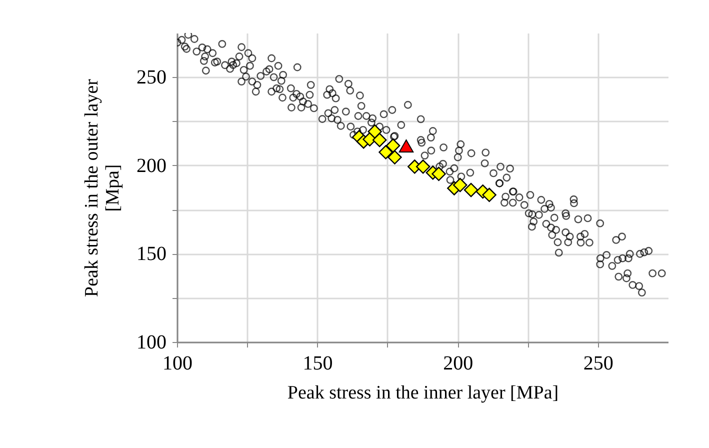 The height and width of the screenshot is (448, 709). What do you see at coordinates (458, 363) in the screenshot?
I see `x-tick-label: 200` at bounding box center [458, 363].